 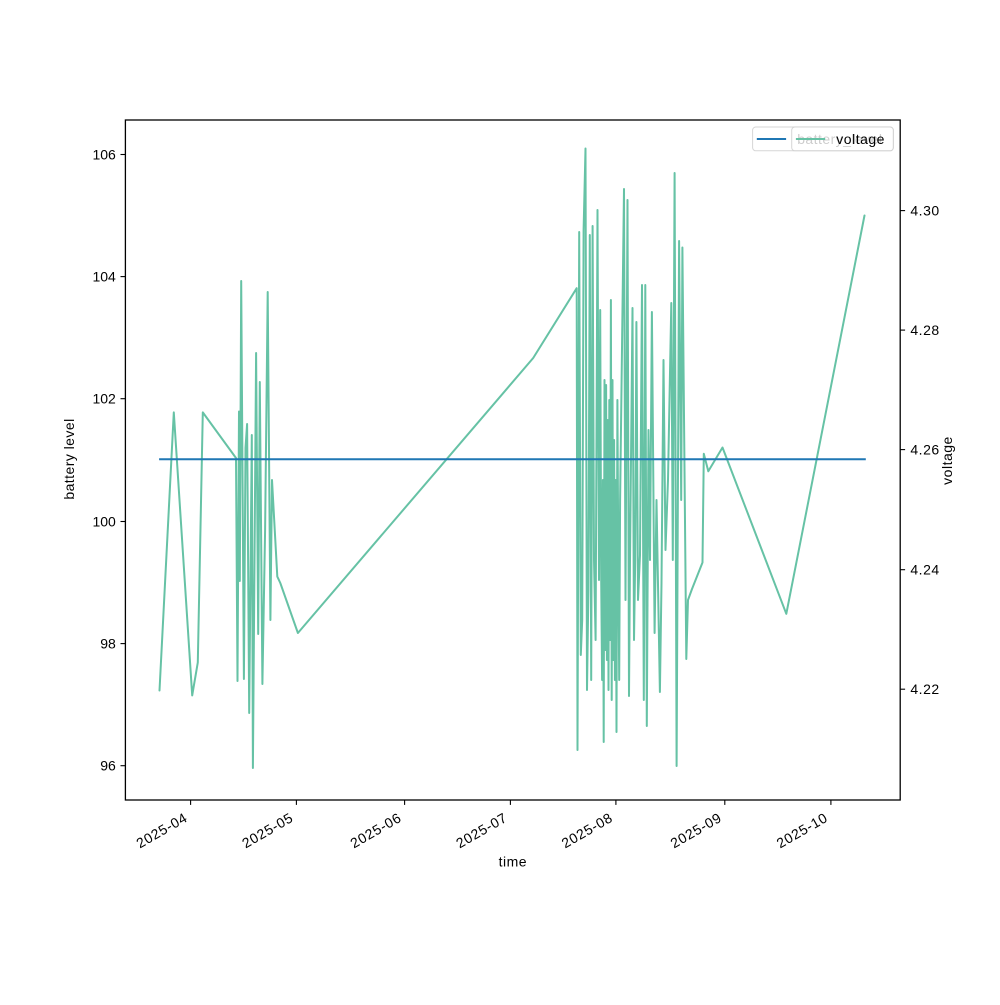 What do you see at coordinates (513, 862) in the screenshot?
I see `svg-text: time` at bounding box center [513, 862].